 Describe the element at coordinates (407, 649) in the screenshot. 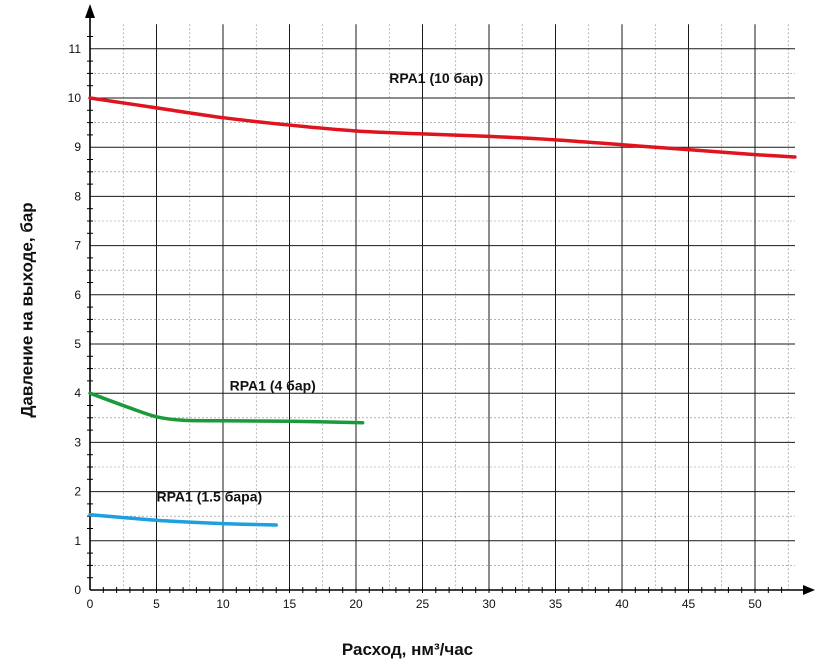

I see `x-axis-label: Расход, нм³/час` at that location.